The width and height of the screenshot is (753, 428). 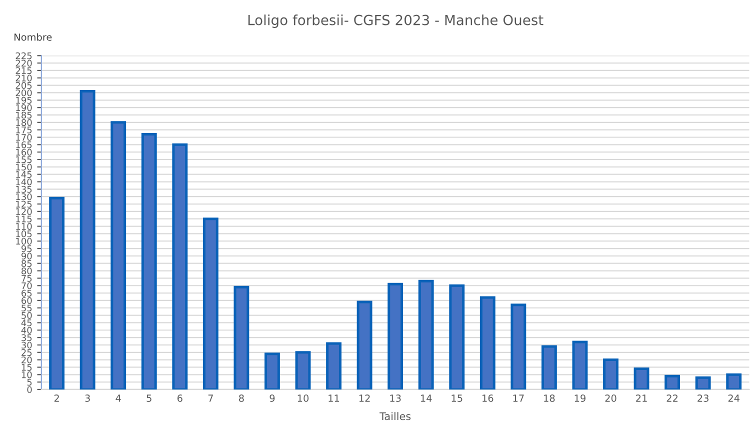 I want to click on y-tick-label: 165, so click(x=24, y=144).